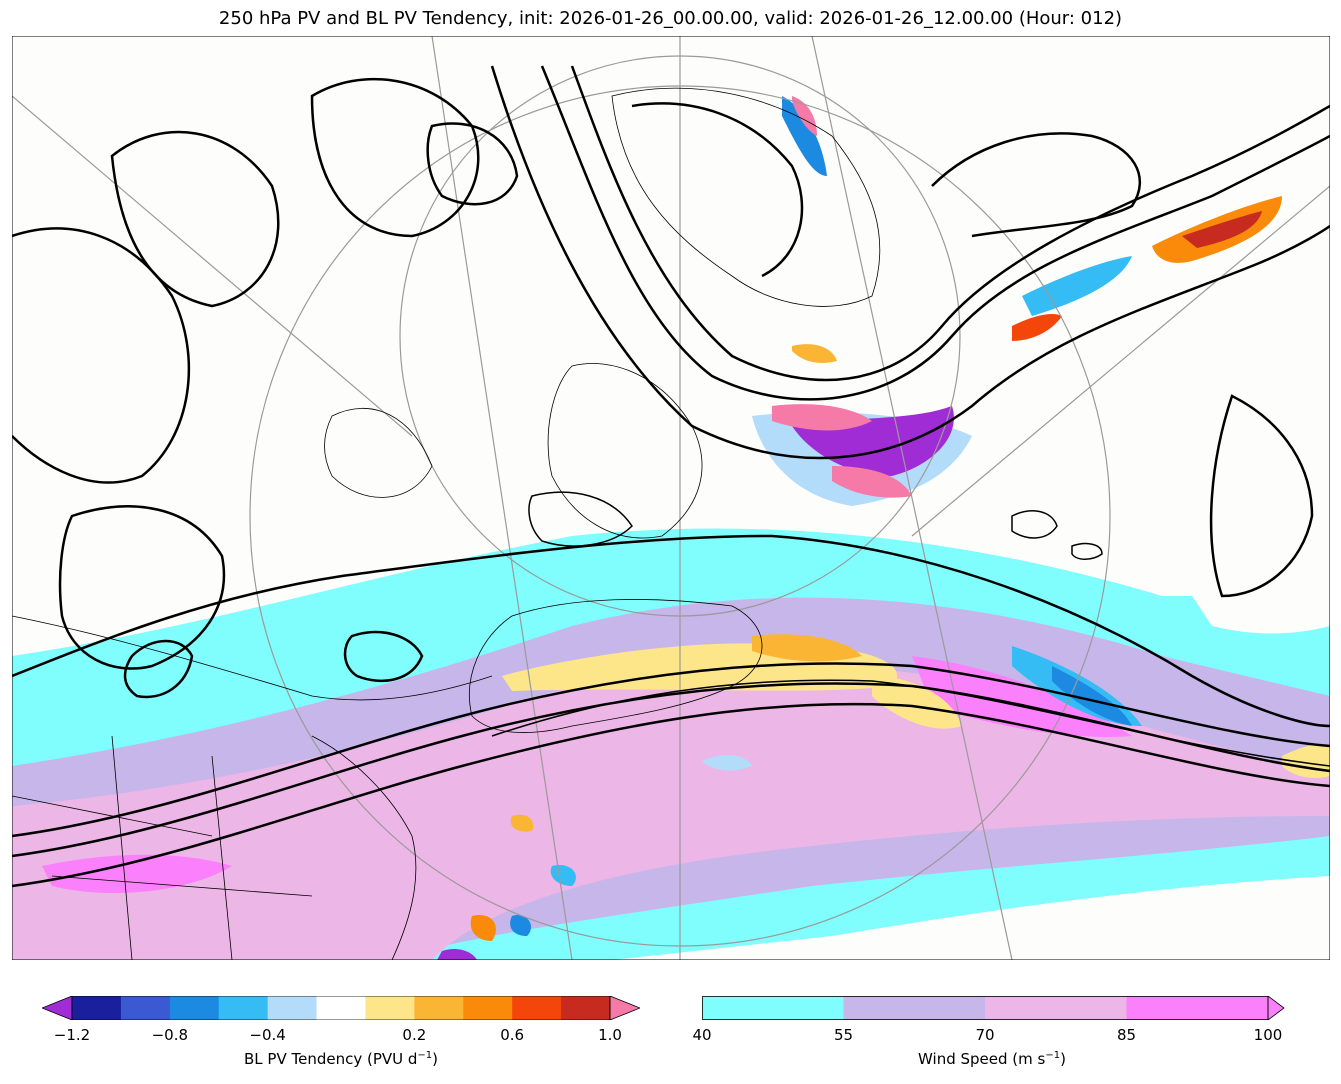 The image size is (1341, 1084). Describe the element at coordinates (1222, 229) in the screenshot. I see `pv-red-ne` at that location.